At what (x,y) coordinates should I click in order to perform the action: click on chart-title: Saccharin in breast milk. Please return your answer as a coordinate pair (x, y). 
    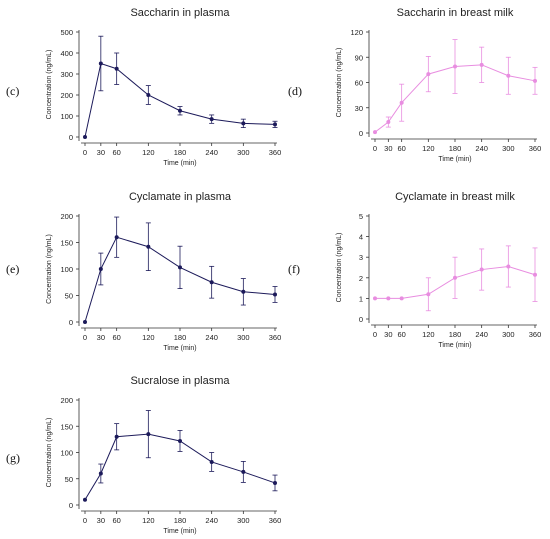
    Looking at the image, I should click on (455, 13).